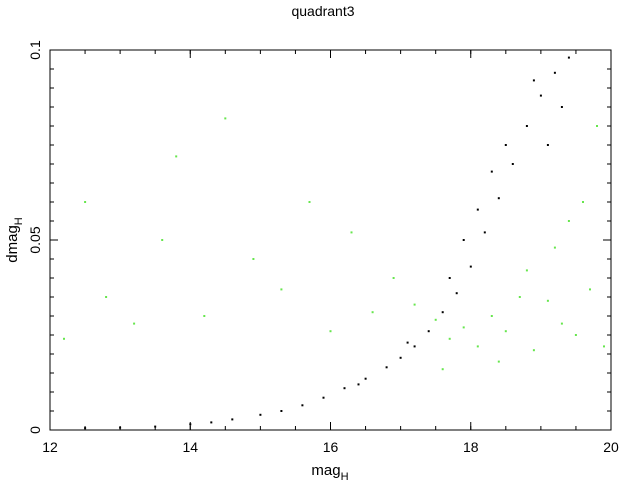 This screenshot has height=491, width=623. What do you see at coordinates (471, 447) in the screenshot?
I see `x-tick-label: 18` at bounding box center [471, 447].